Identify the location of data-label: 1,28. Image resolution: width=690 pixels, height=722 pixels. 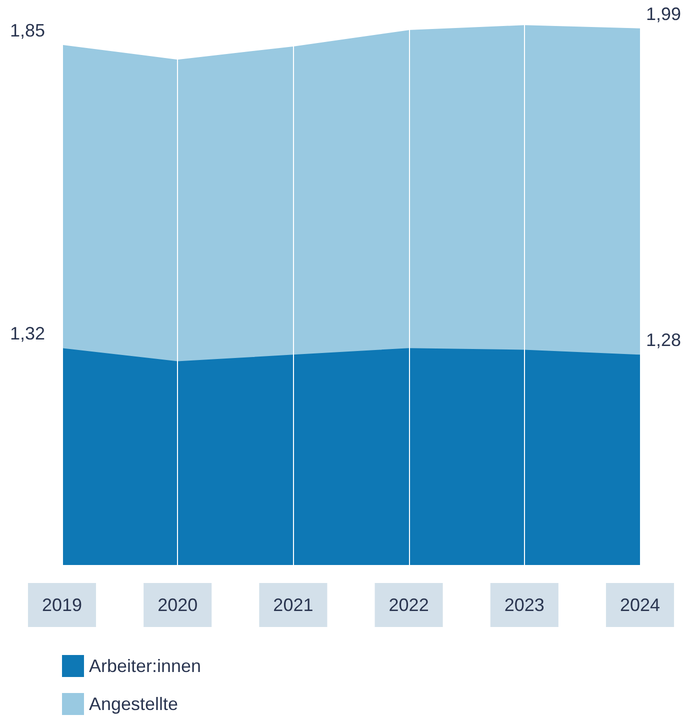
(664, 340).